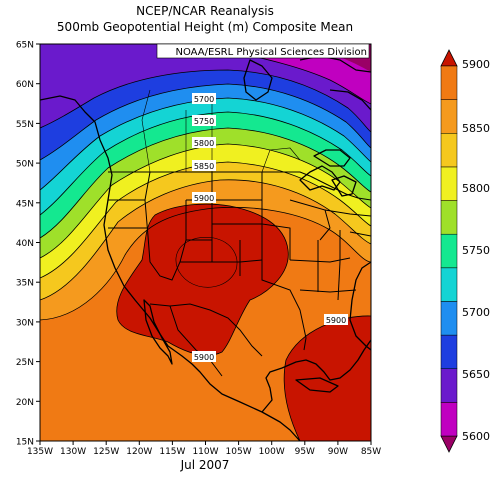  I want to click on lat-tick-label: 35N, so click(25, 284).